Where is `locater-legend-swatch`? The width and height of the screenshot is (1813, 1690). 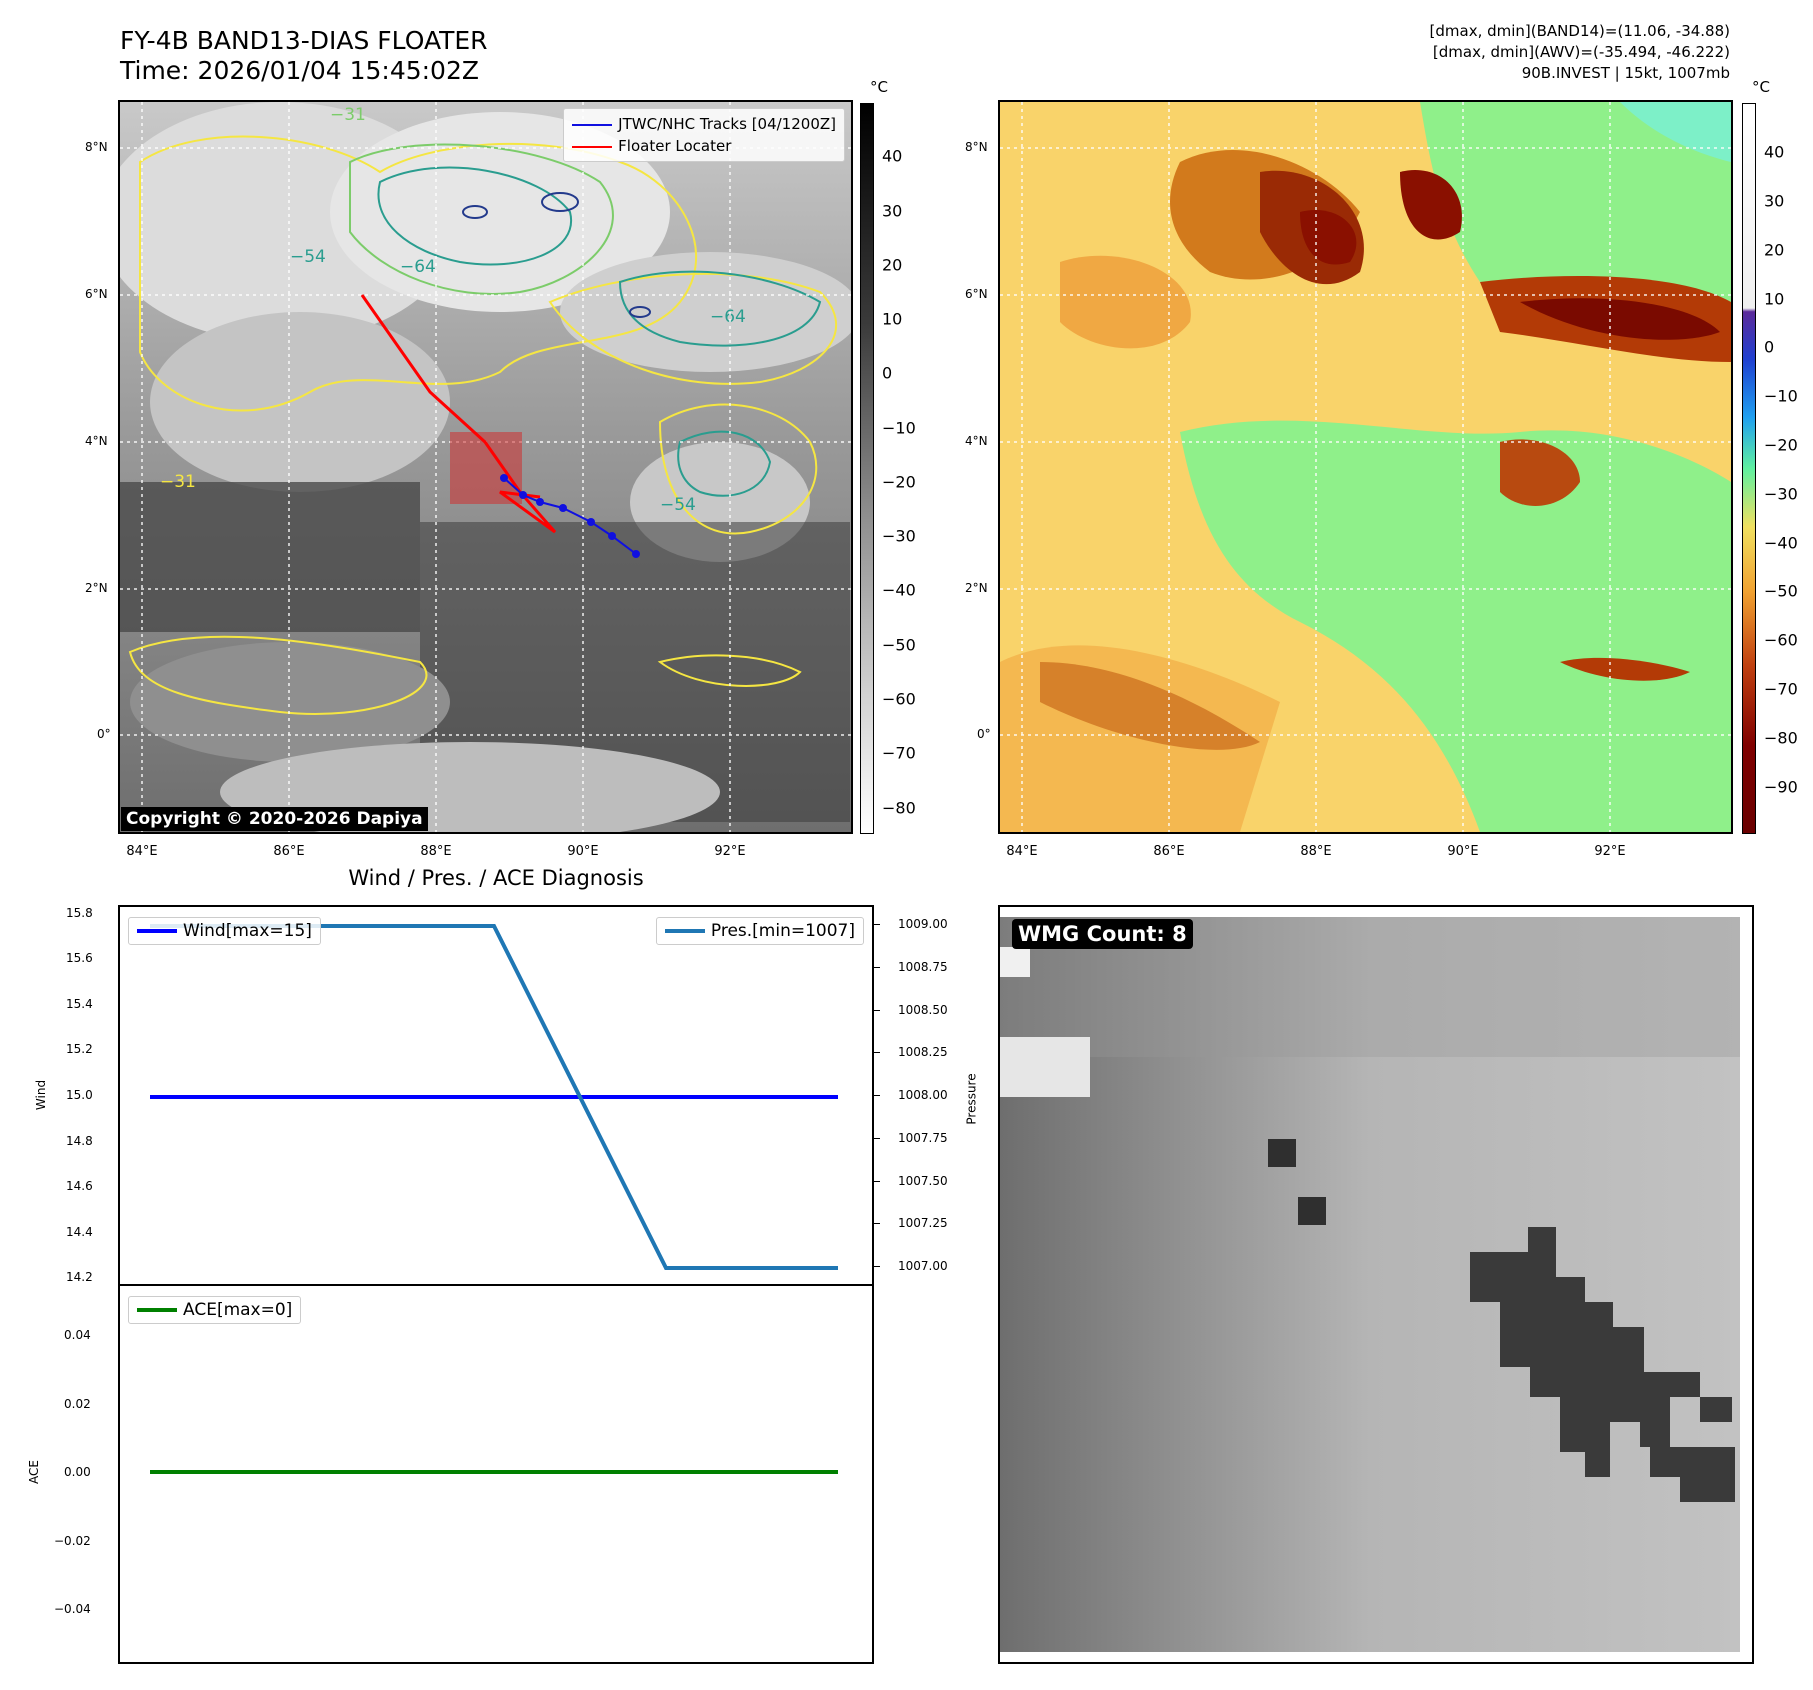
locater-legend-swatch is located at coordinates (592, 146).